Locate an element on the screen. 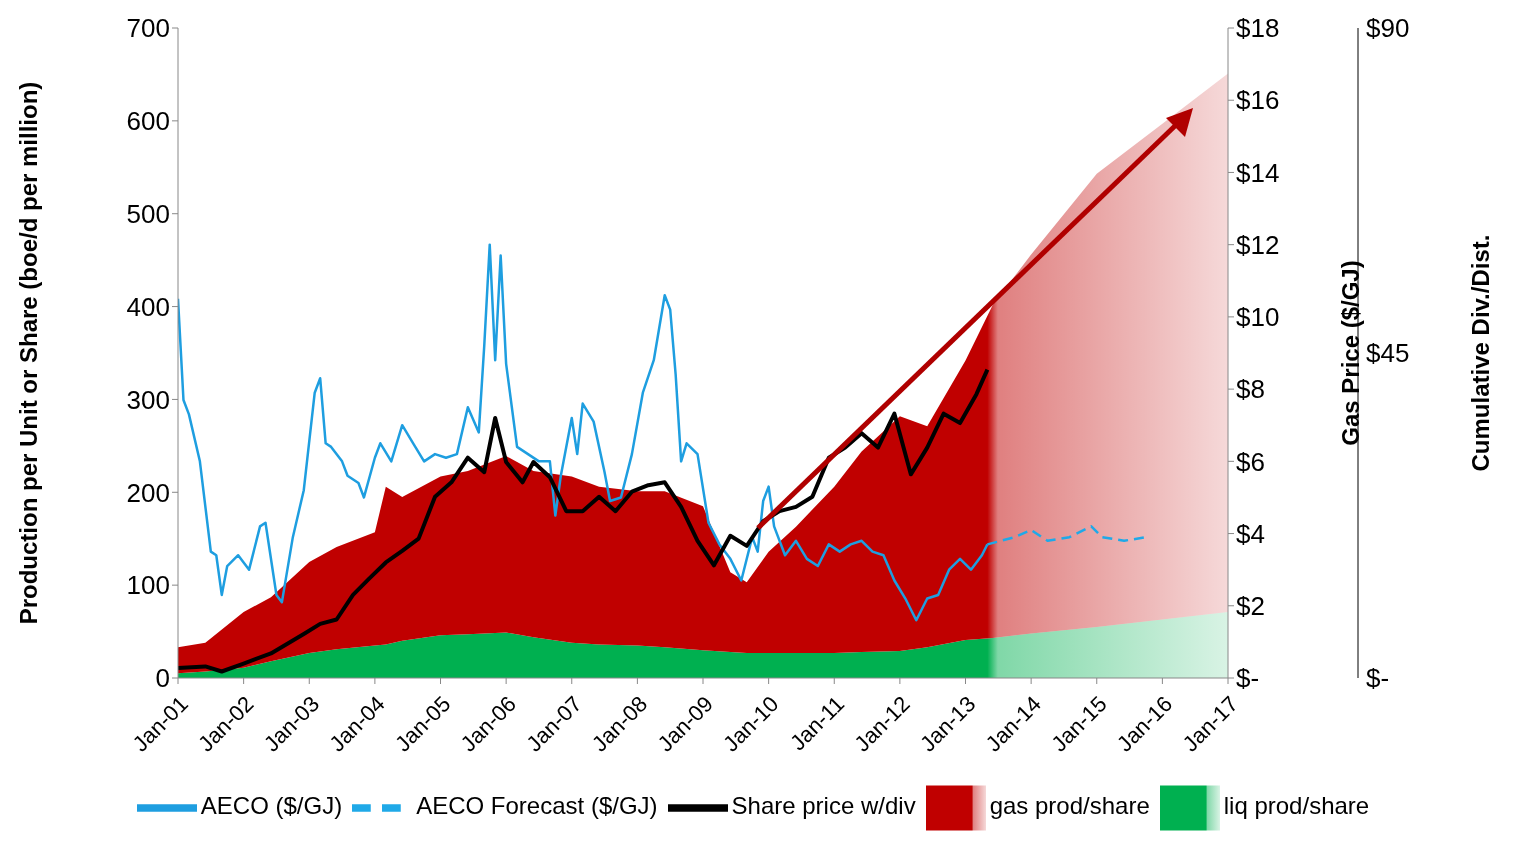 This screenshot has width=1513, height=856. y2-tick-label: $16 is located at coordinates (1258, 100).